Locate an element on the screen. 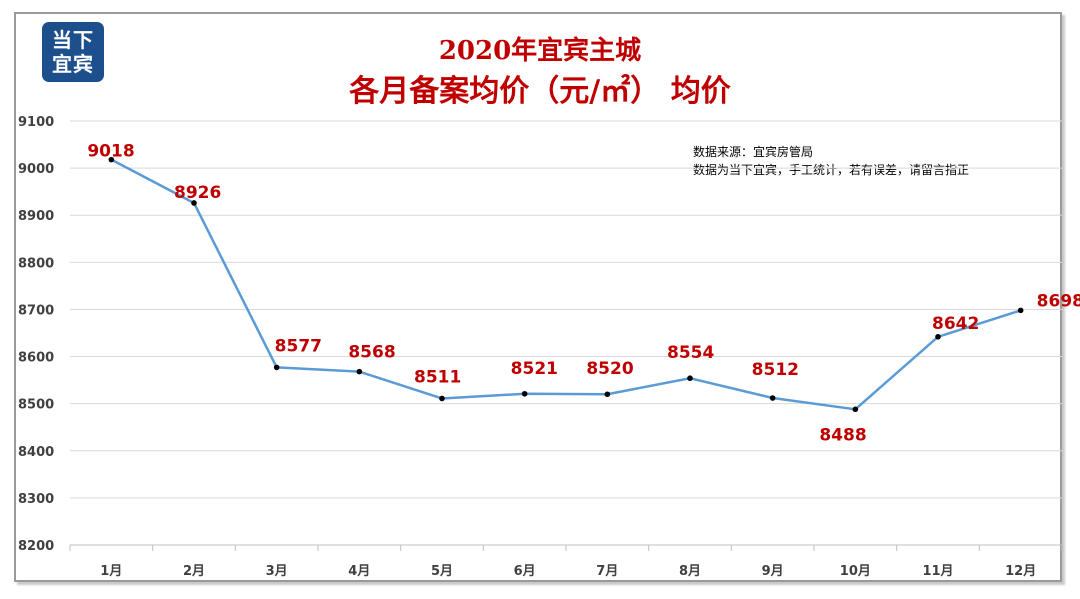  data-label: 8520 is located at coordinates (609, 369).